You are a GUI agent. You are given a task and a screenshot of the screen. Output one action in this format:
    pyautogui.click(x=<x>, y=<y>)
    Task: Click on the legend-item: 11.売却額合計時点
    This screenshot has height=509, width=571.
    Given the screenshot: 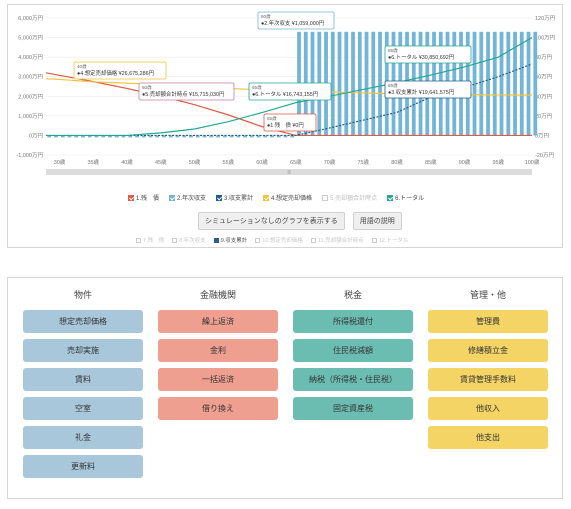 What is the action you would take?
    pyautogui.click(x=337, y=240)
    